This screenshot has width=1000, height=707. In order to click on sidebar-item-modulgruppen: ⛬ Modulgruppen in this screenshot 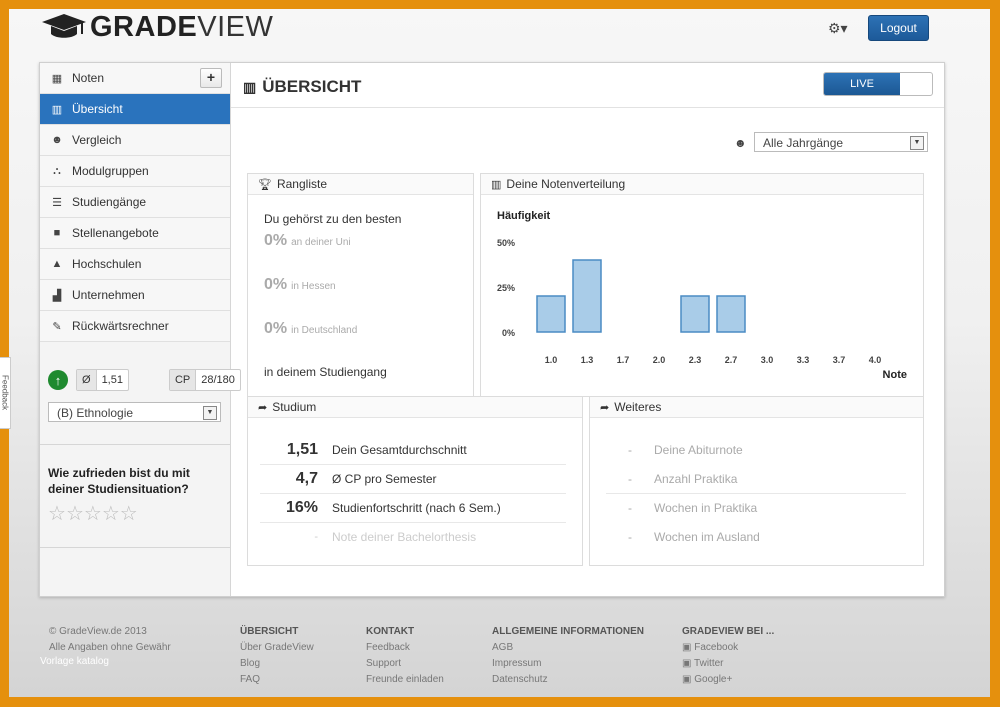, I will do `click(135, 171)`.